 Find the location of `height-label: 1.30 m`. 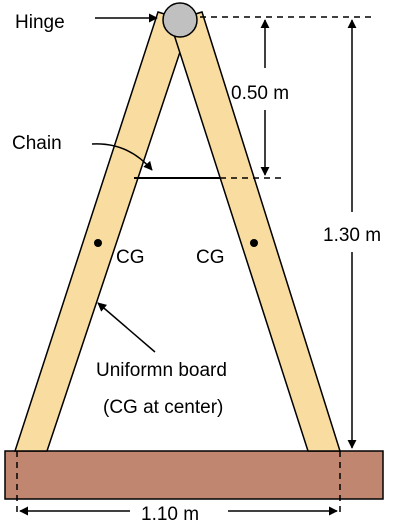

height-label: 1.30 m is located at coordinates (352, 235).